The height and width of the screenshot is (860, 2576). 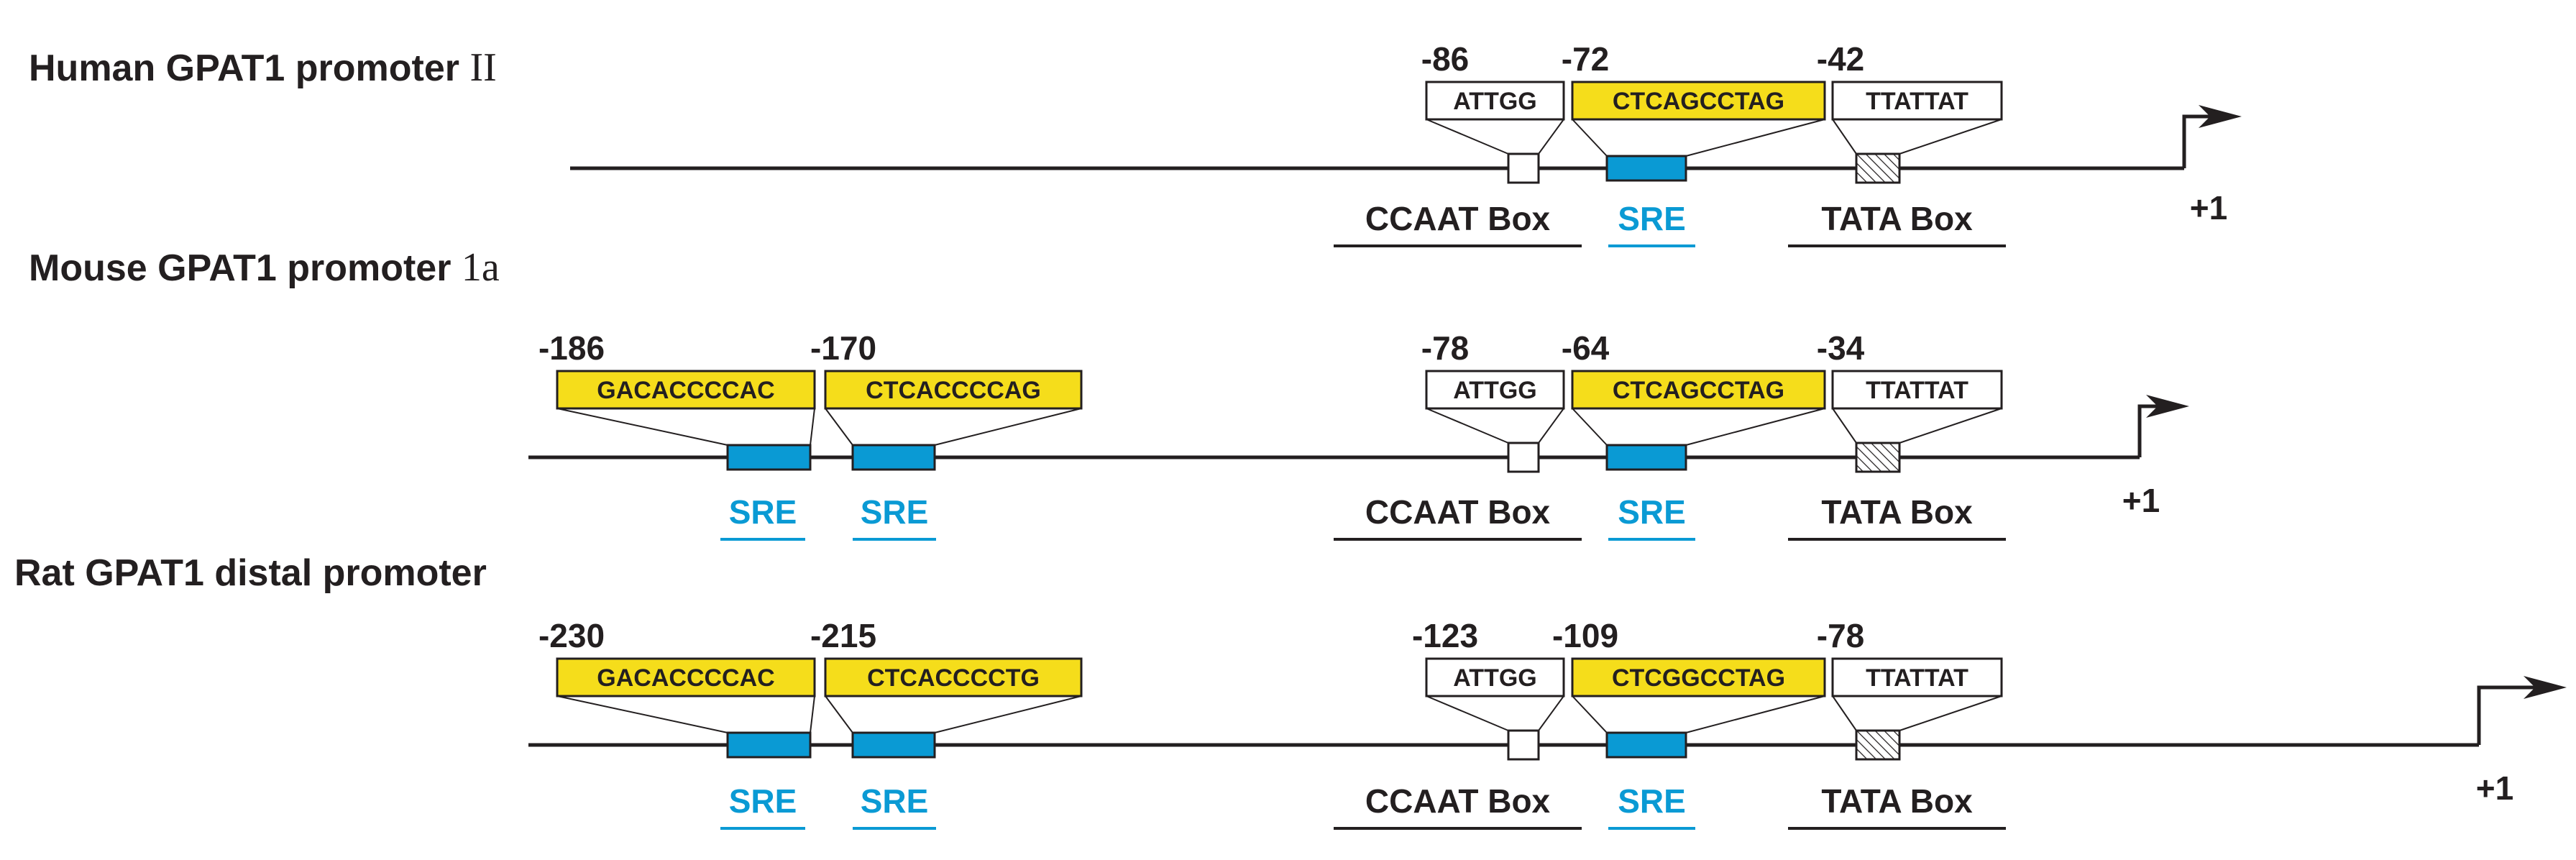 I want to click on position-label: -230, so click(x=571, y=635).